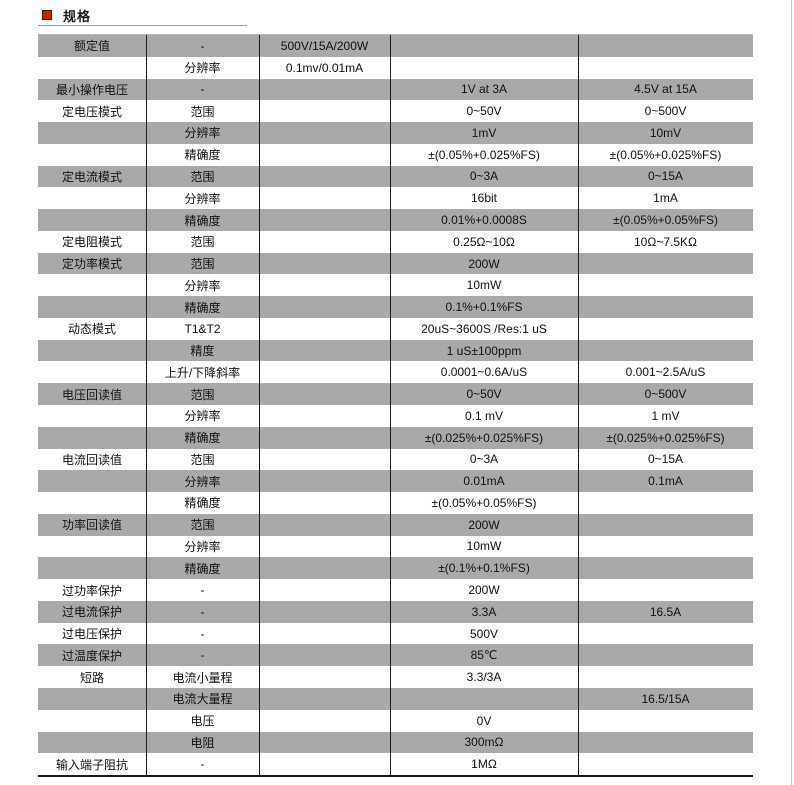 The image size is (794, 785). Describe the element at coordinates (791, 392) in the screenshot. I see `page-edge-line` at that location.